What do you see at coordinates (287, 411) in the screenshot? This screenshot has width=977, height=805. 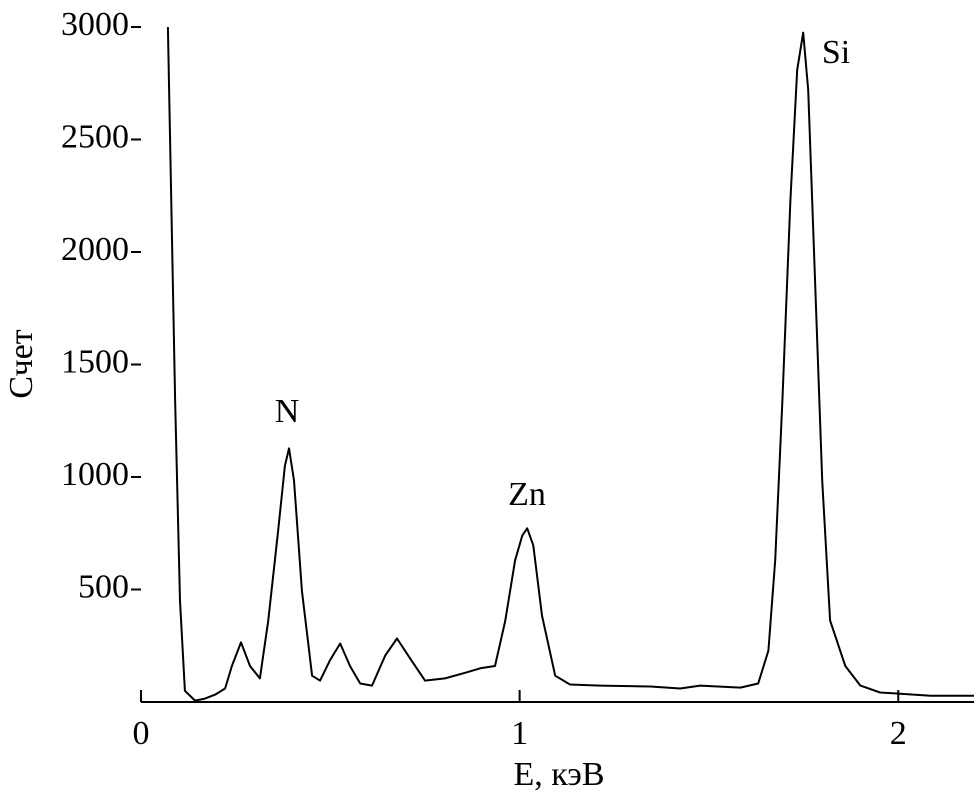 I see `peak-label: N` at bounding box center [287, 411].